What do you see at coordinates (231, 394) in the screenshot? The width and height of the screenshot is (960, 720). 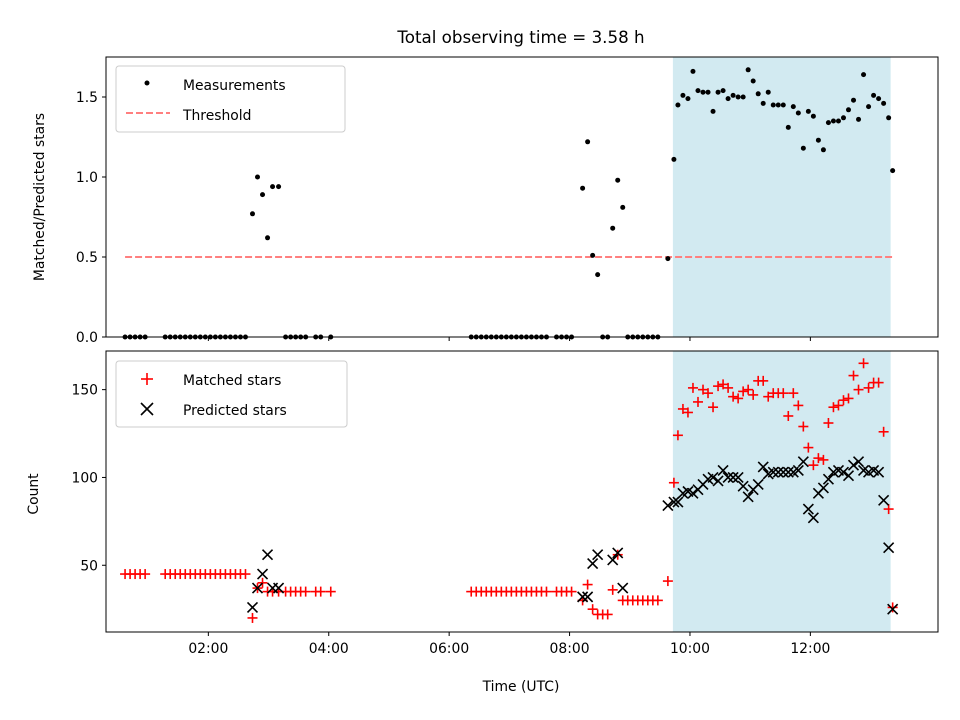 I see `count-legend: Matched stars Predicted stars` at bounding box center [231, 394].